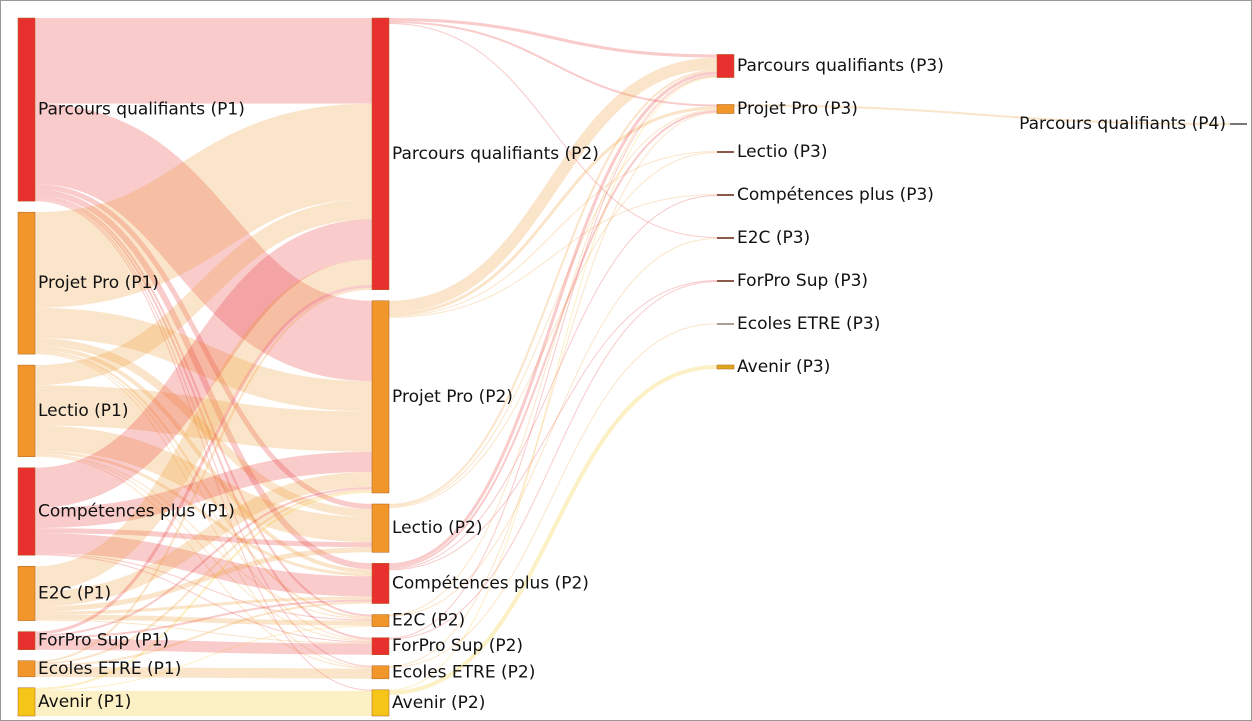 The height and width of the screenshot is (721, 1252). What do you see at coordinates (835, 195) in the screenshot?
I see `node-label: Compétences plus (P3)` at bounding box center [835, 195].